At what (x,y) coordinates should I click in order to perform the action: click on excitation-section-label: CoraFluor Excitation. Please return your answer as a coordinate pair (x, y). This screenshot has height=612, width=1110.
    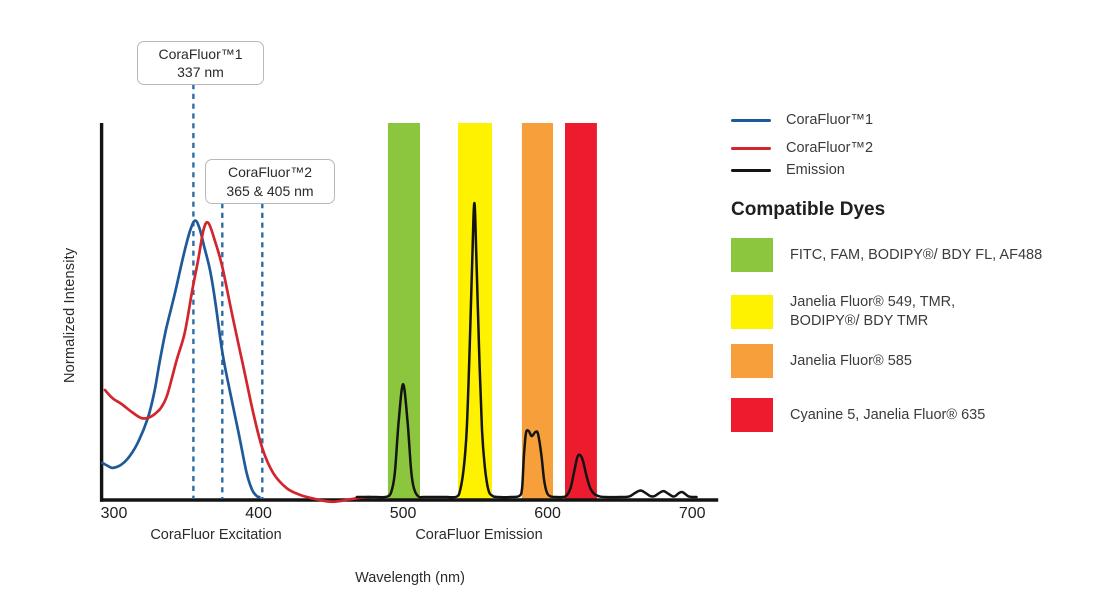
    Looking at the image, I should click on (216, 535).